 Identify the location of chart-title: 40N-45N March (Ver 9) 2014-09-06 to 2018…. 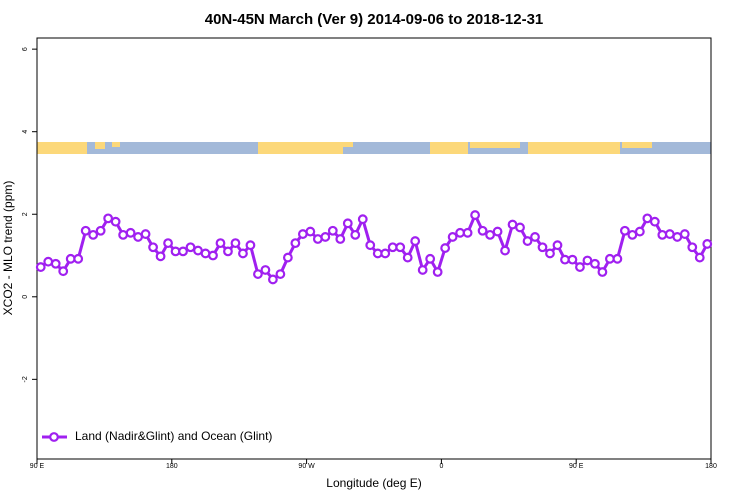
(374, 19).